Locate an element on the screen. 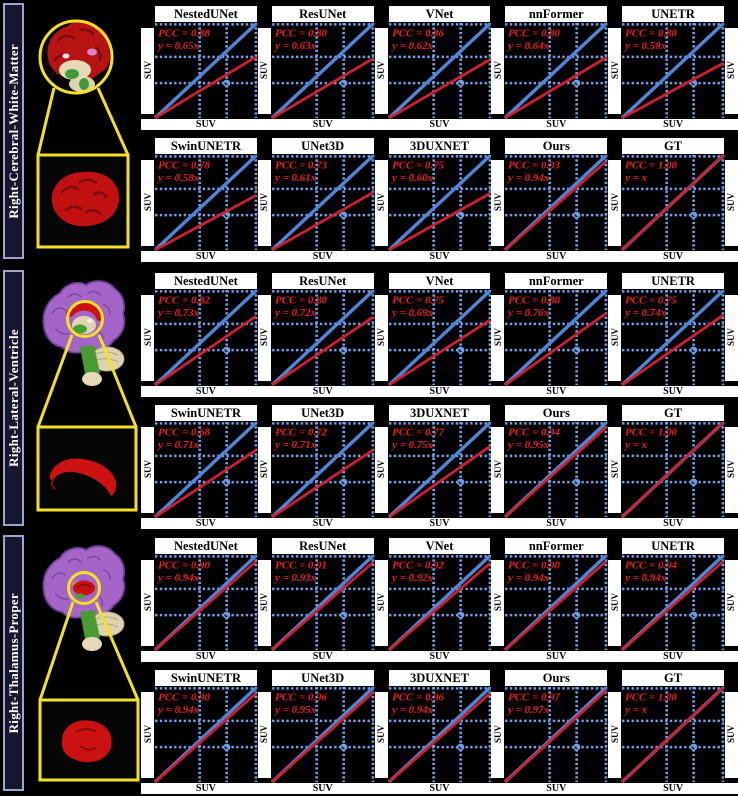  panel-title: NestedUNet is located at coordinates (206, 281).